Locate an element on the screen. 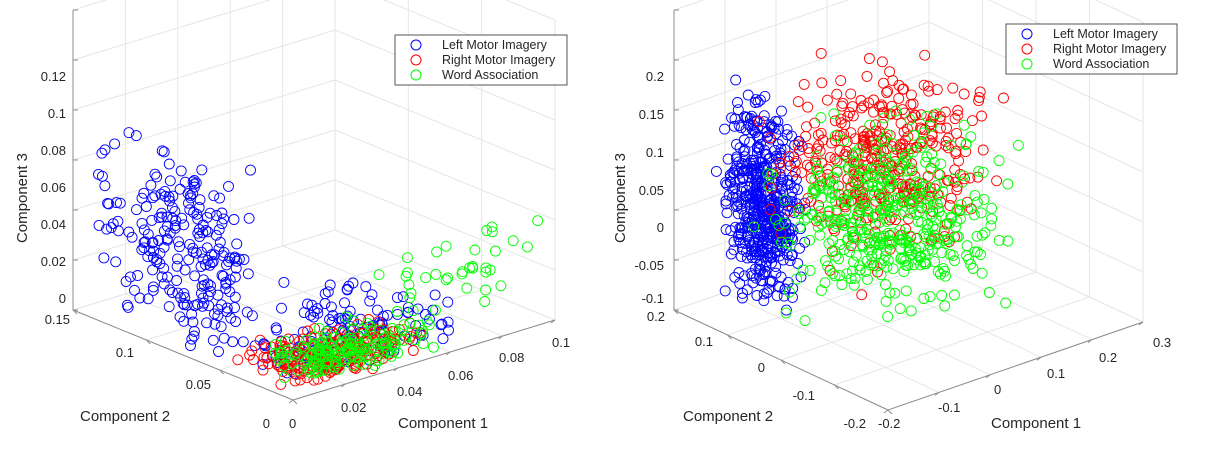 The image size is (1226, 451). y-axis-label: Component 2 is located at coordinates (125, 416).